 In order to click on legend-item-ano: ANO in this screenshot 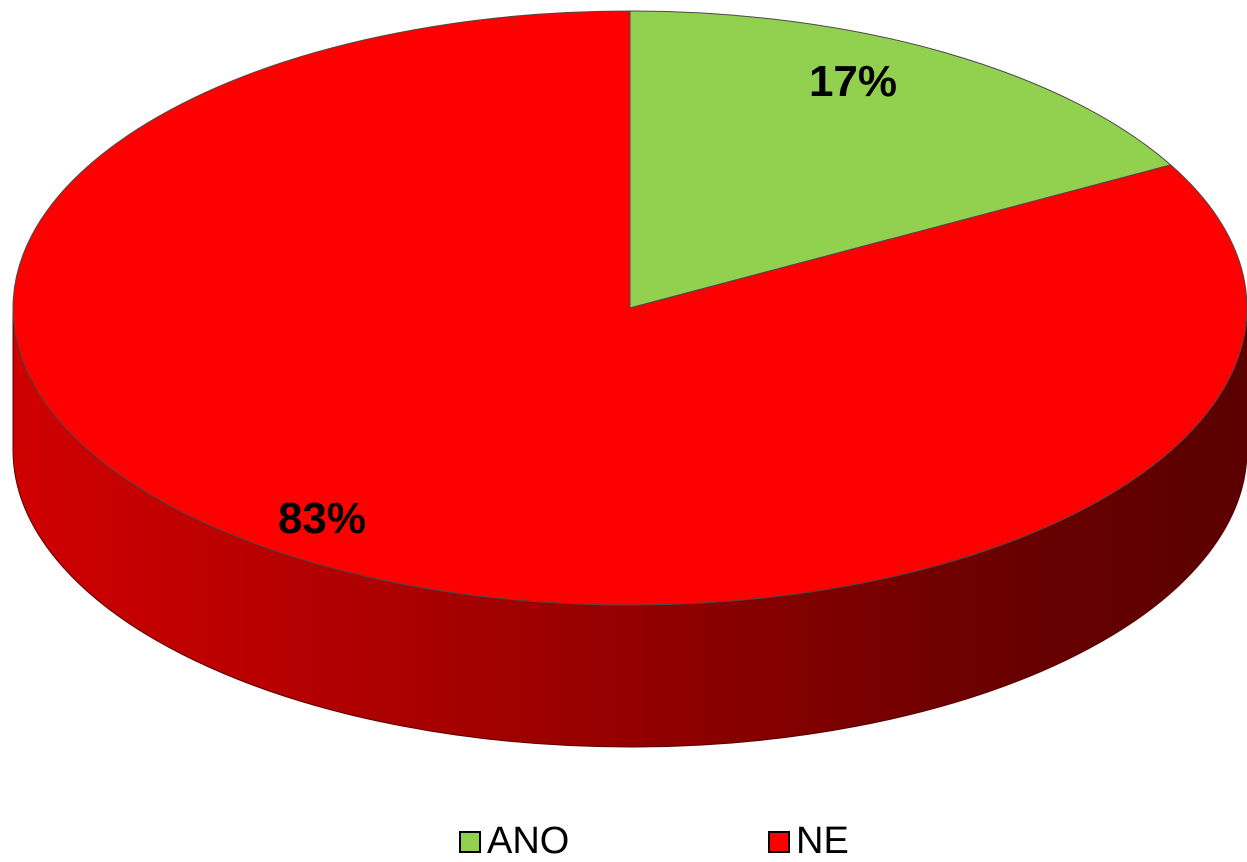, I will do `click(514, 841)`.